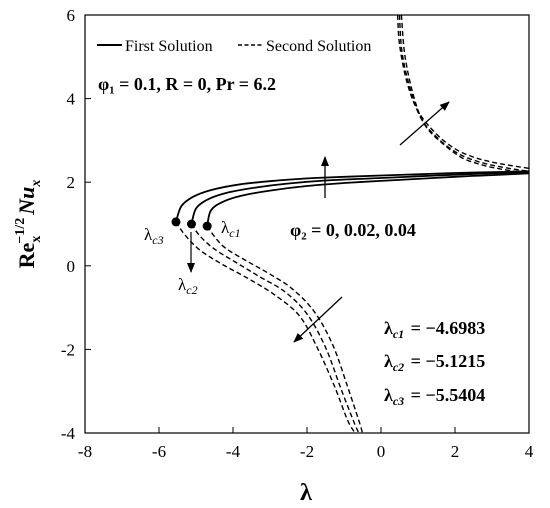 This screenshot has width=550, height=508. I want to click on y-tick-label: 2, so click(71, 182).